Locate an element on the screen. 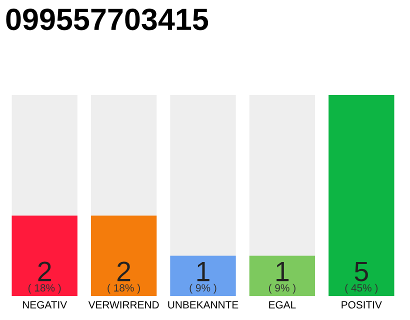  x-tick-label: POSITIV is located at coordinates (362, 305).